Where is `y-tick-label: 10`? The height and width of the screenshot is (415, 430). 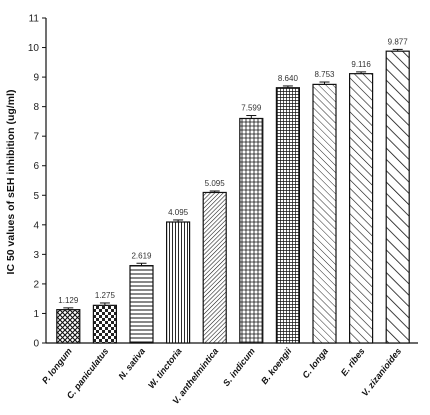 y-tick-label: 10 is located at coordinates (34, 48).